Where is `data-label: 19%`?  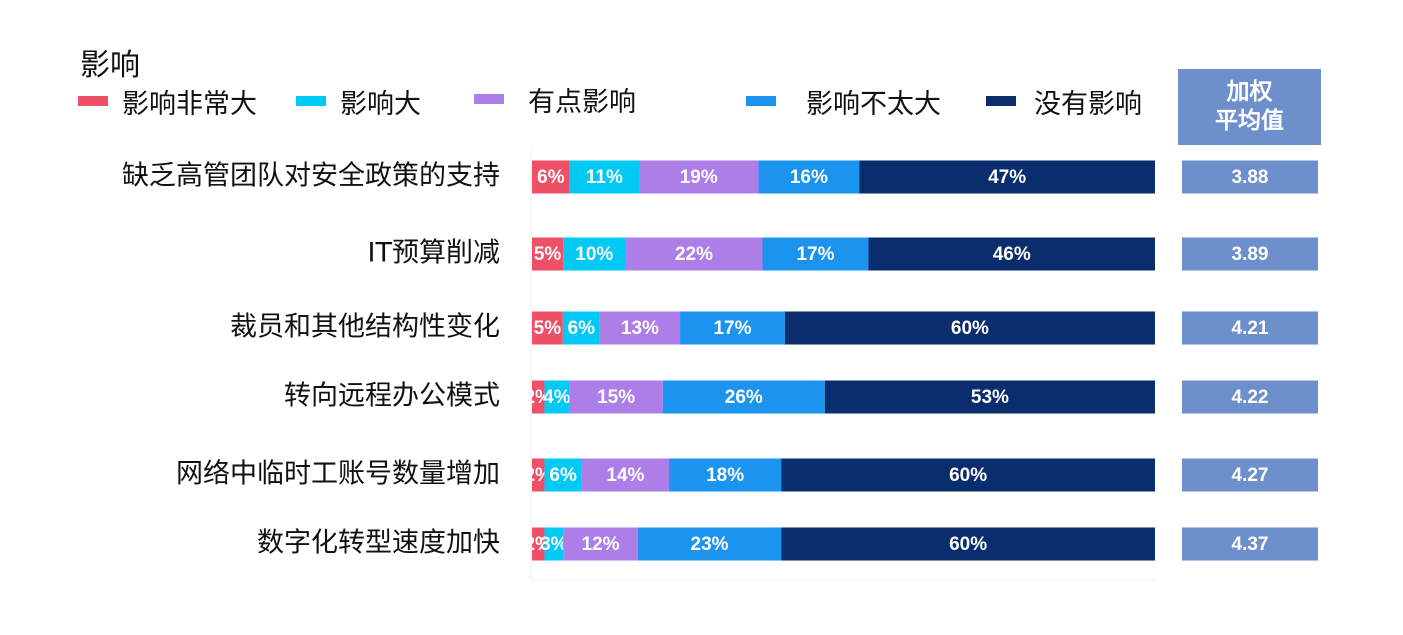 data-label: 19% is located at coordinates (699, 177).